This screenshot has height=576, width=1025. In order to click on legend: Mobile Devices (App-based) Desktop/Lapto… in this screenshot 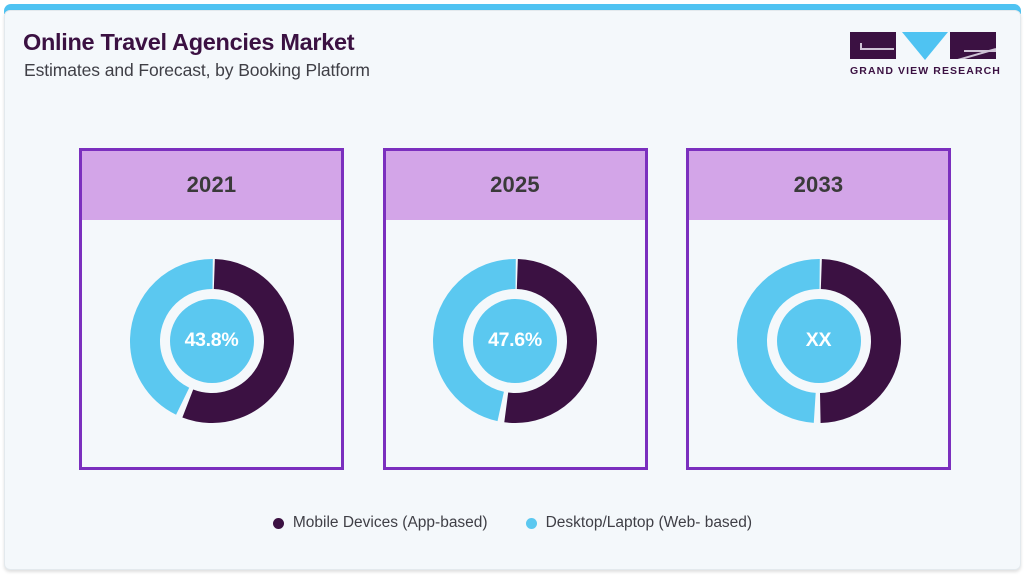, I will do `click(512, 523)`.